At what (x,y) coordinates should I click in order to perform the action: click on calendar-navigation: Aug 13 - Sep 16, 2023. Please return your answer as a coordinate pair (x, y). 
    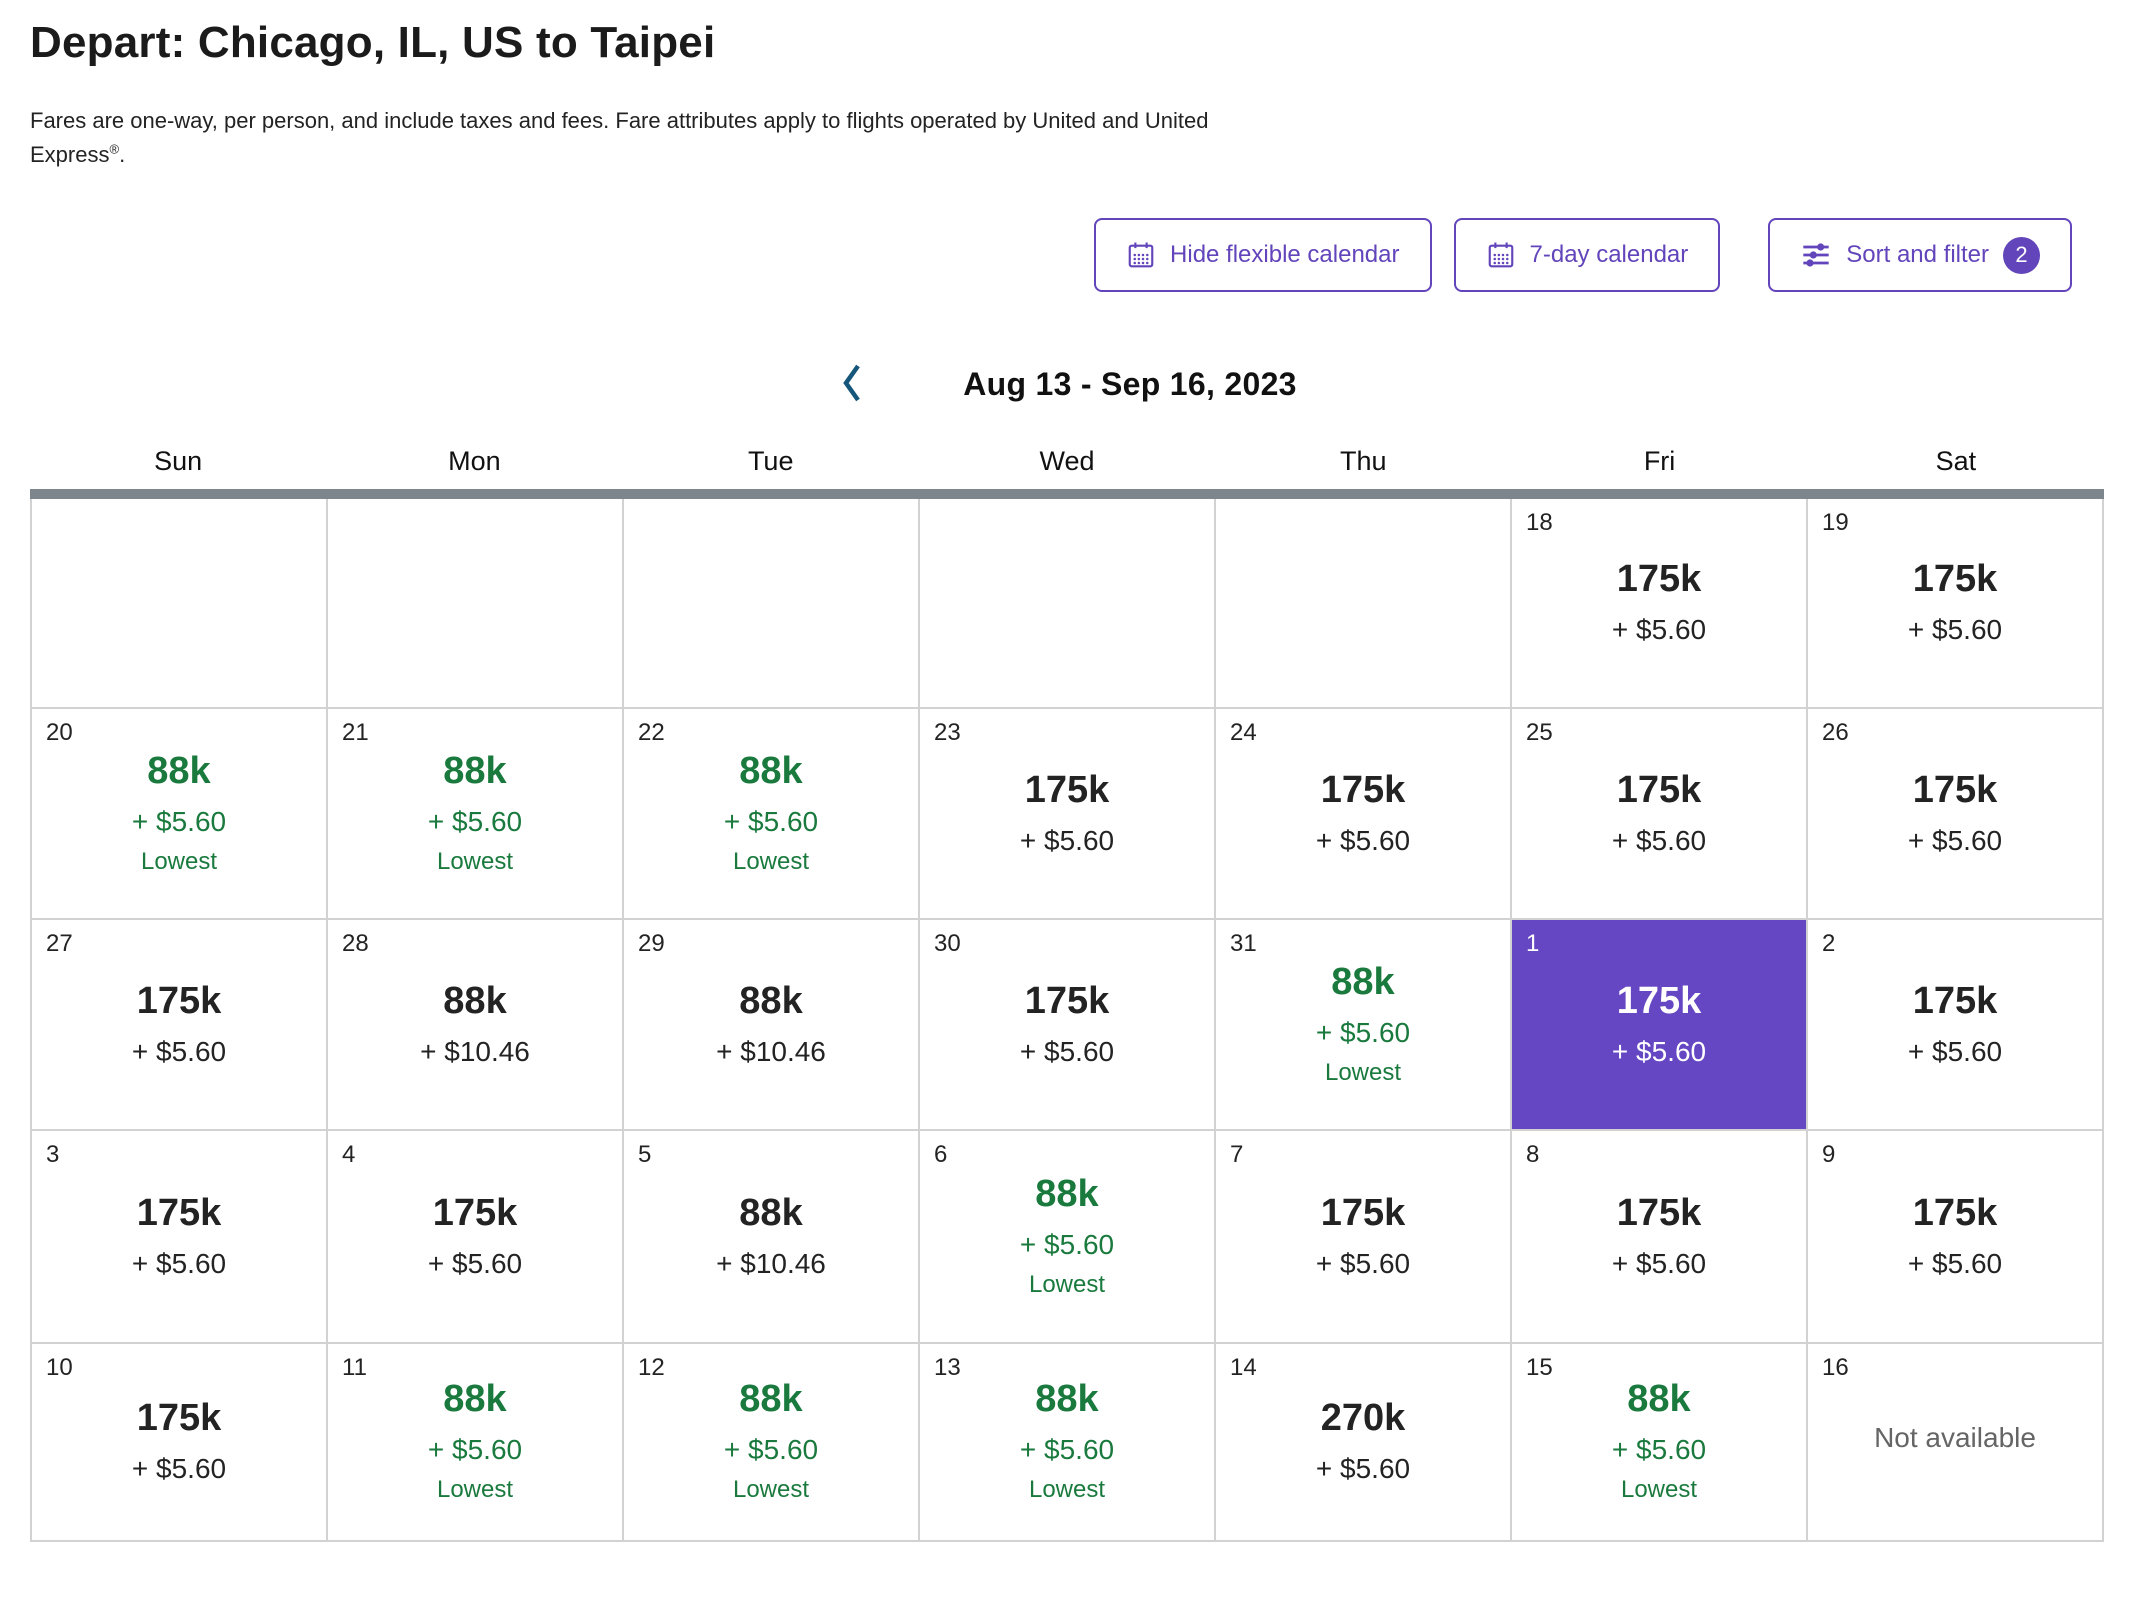
    Looking at the image, I should click on (1067, 384).